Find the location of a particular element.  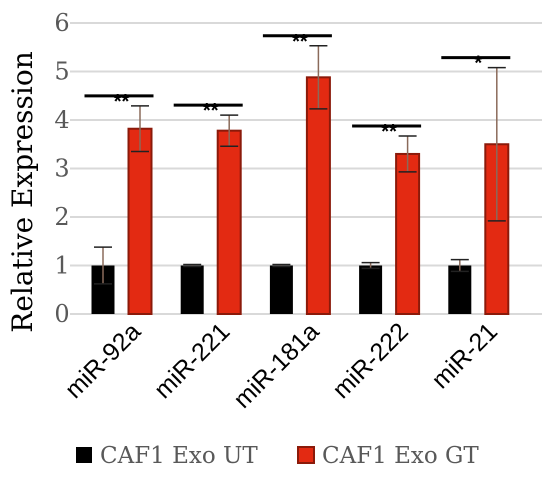

significance-miR-92a: ** is located at coordinates (119, 102).